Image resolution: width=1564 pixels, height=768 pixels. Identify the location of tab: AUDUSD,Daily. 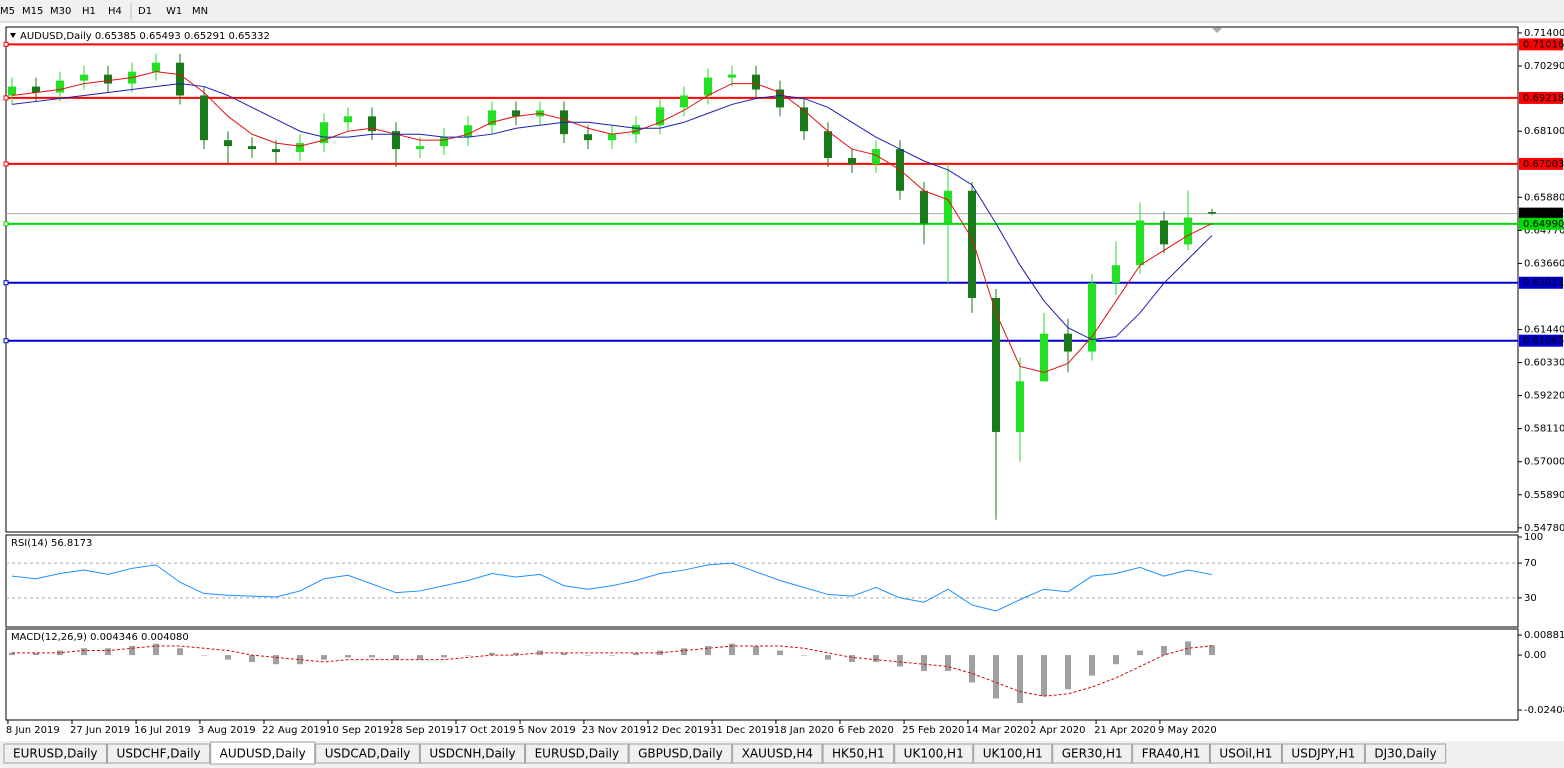
(263, 753).